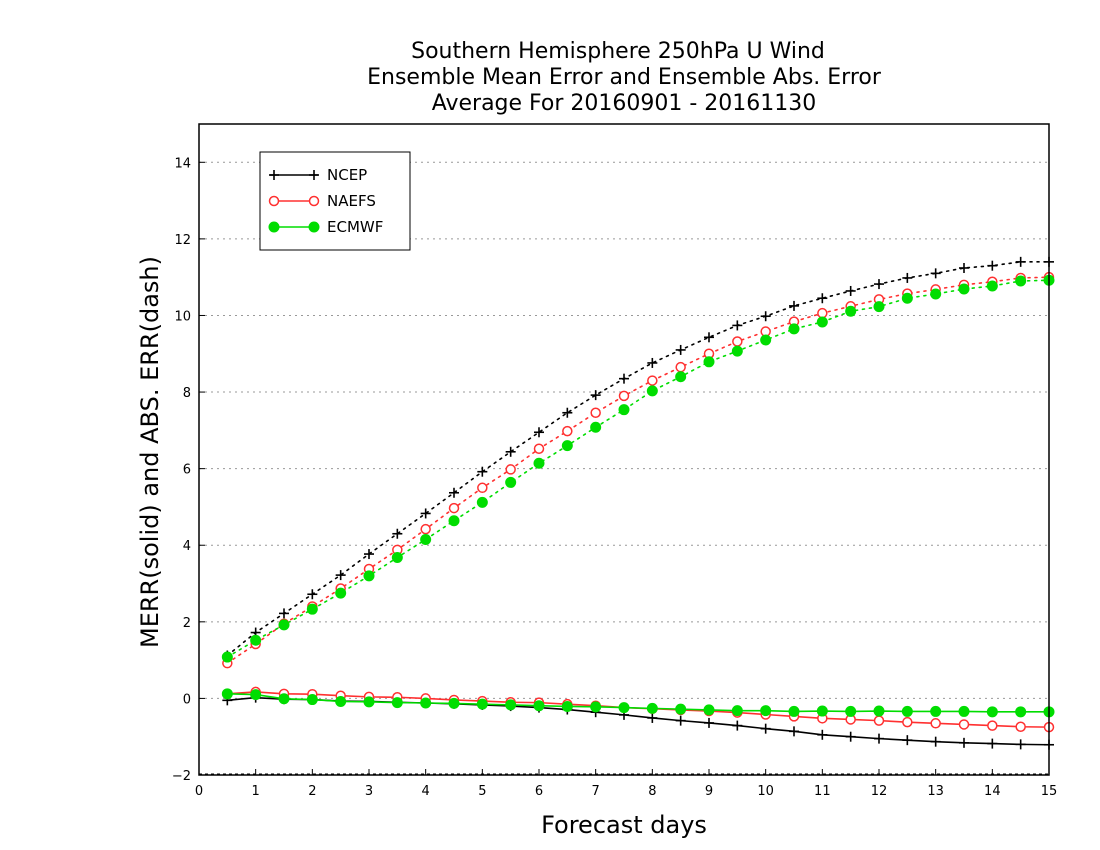 The height and width of the screenshot is (850, 1100). What do you see at coordinates (187, 470) in the screenshot?
I see `y-tick-label: 6` at bounding box center [187, 470].